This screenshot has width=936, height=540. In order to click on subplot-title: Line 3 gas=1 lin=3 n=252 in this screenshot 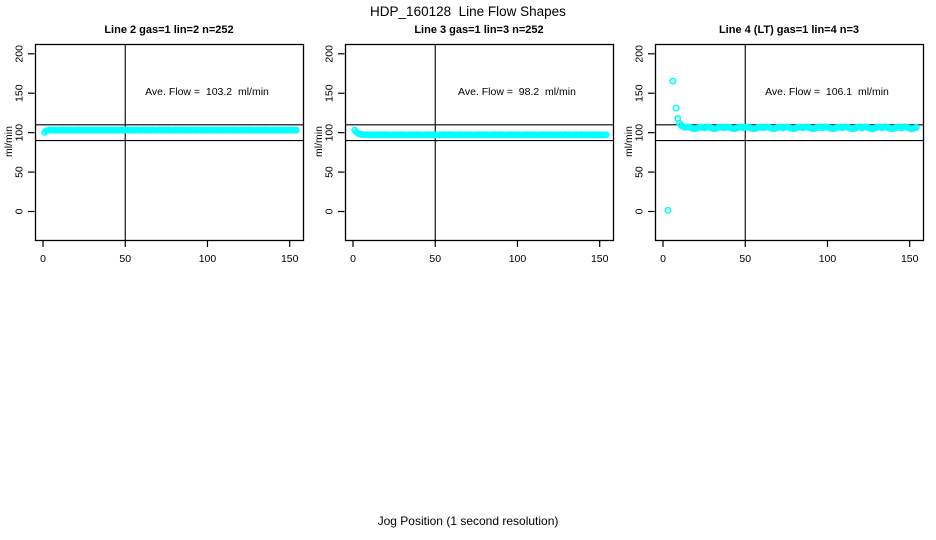, I will do `click(479, 30)`.